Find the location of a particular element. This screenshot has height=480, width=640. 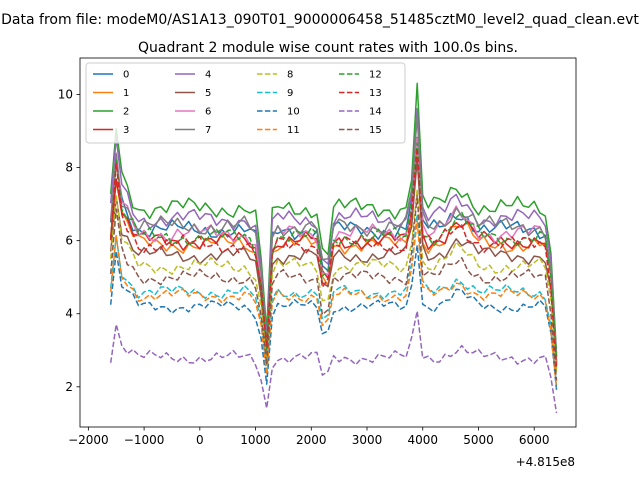

x-offset-label: +4.815e8 is located at coordinates (545, 462).